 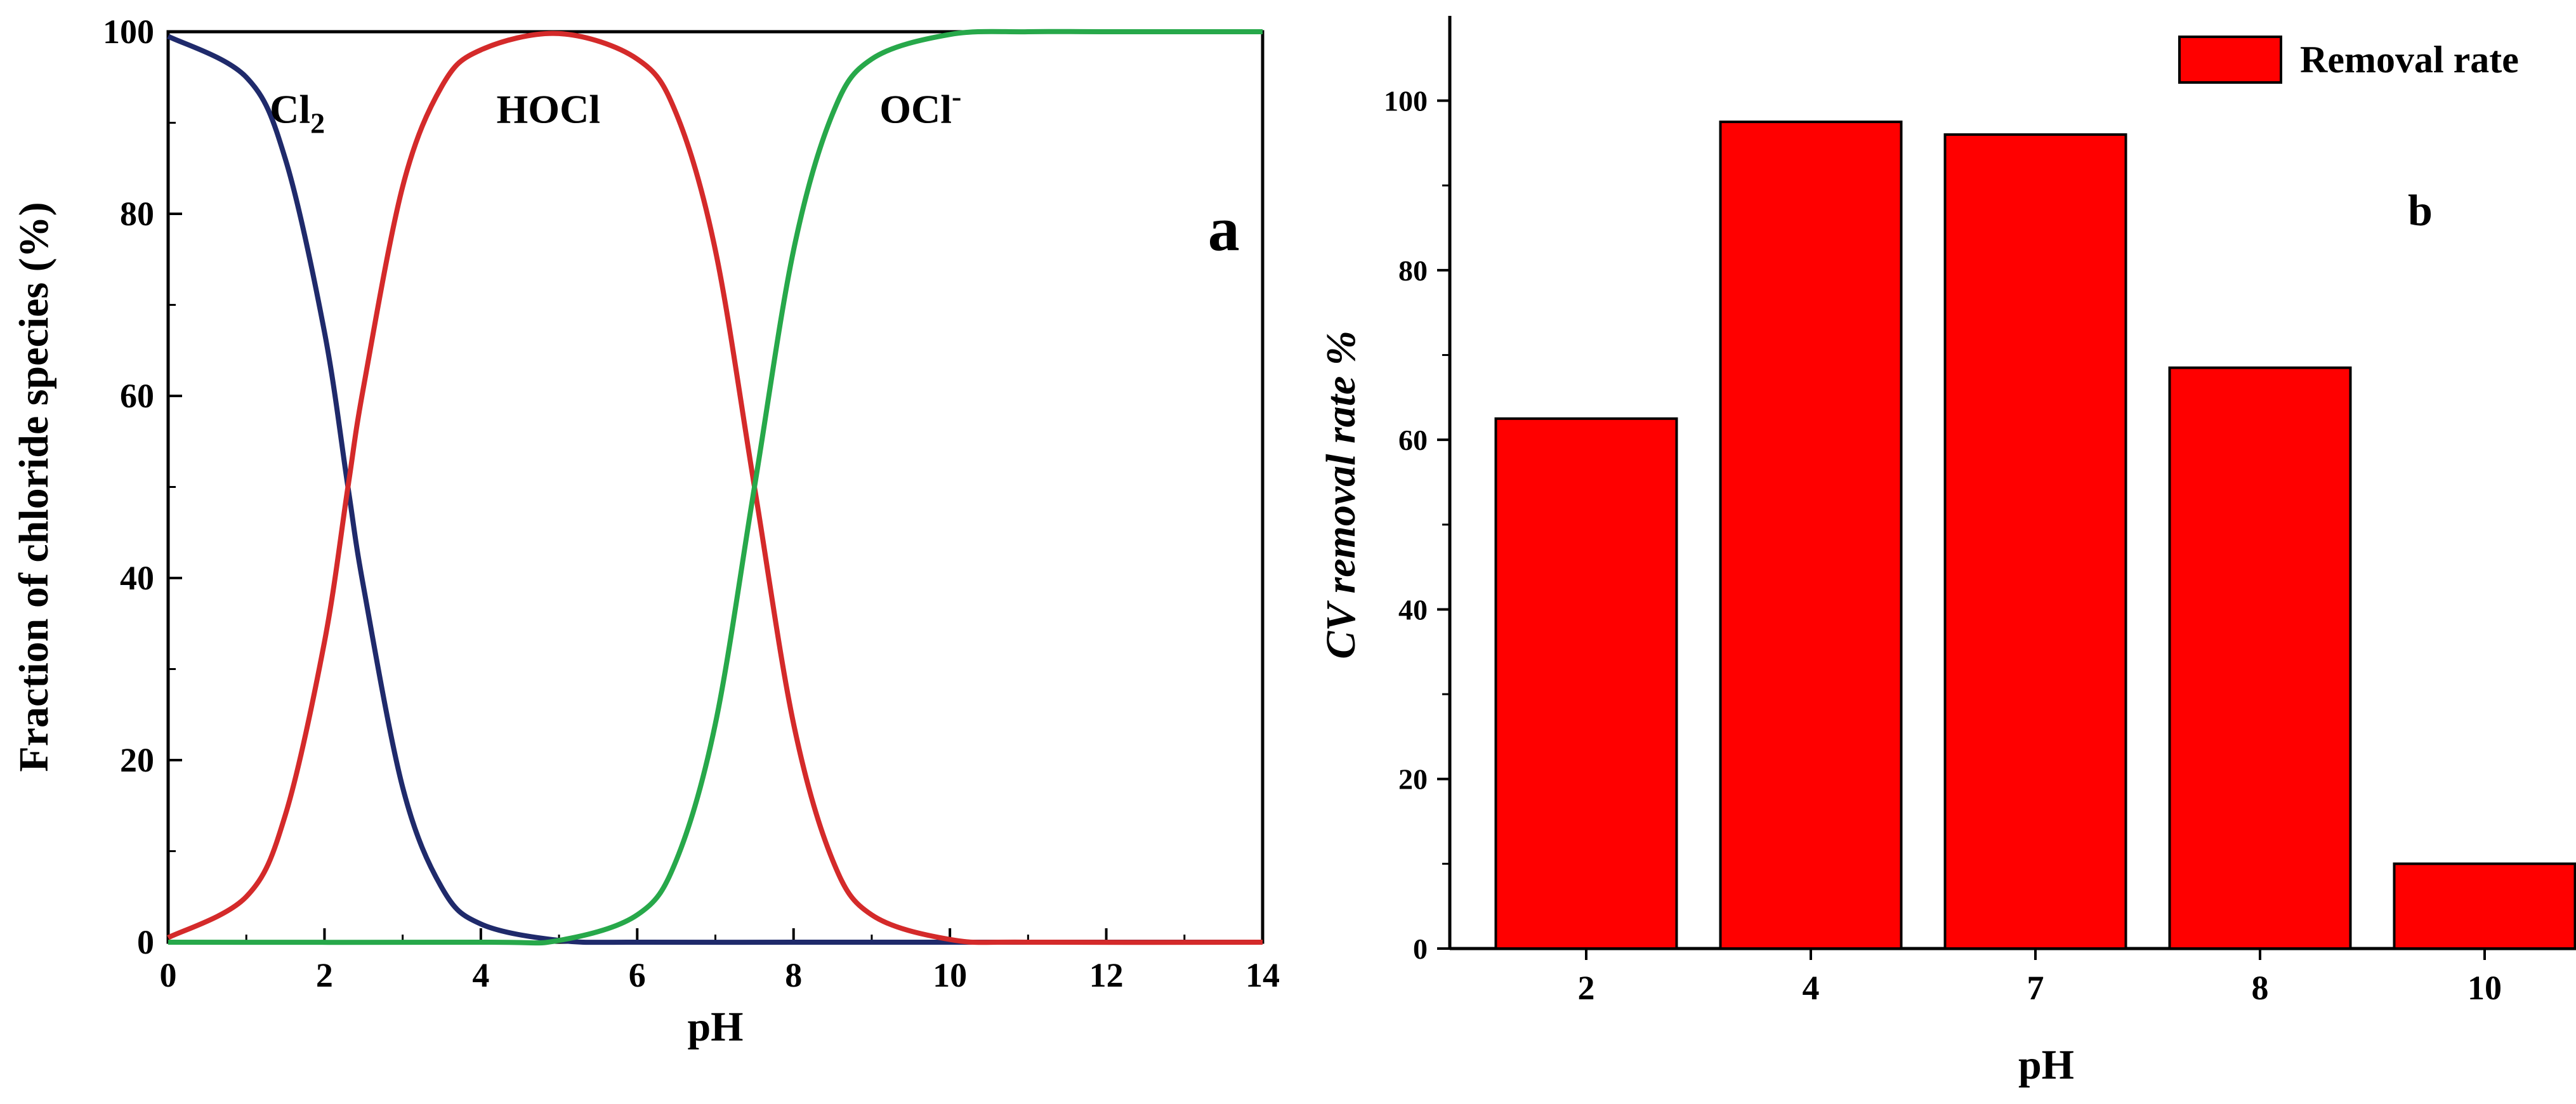 I want to click on panel-a-curve-labels: Cl2 HOCl OCl-, so click(x=615, y=110).